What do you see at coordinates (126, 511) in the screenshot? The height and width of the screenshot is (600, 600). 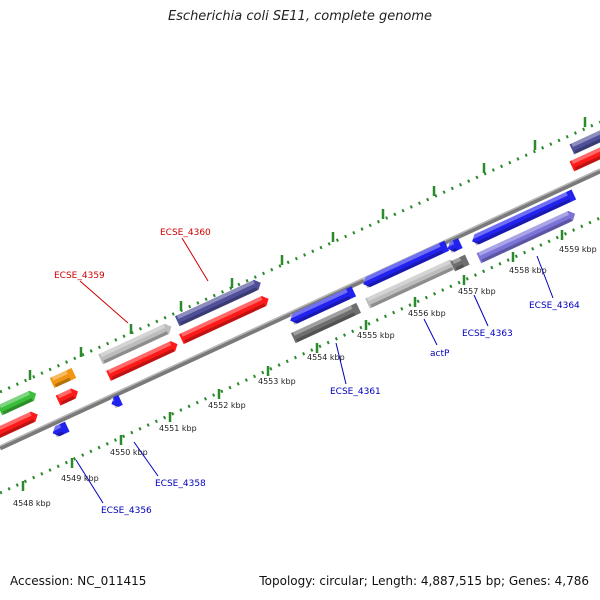 I see `gene-label: ECSE_4356` at bounding box center [126, 511].